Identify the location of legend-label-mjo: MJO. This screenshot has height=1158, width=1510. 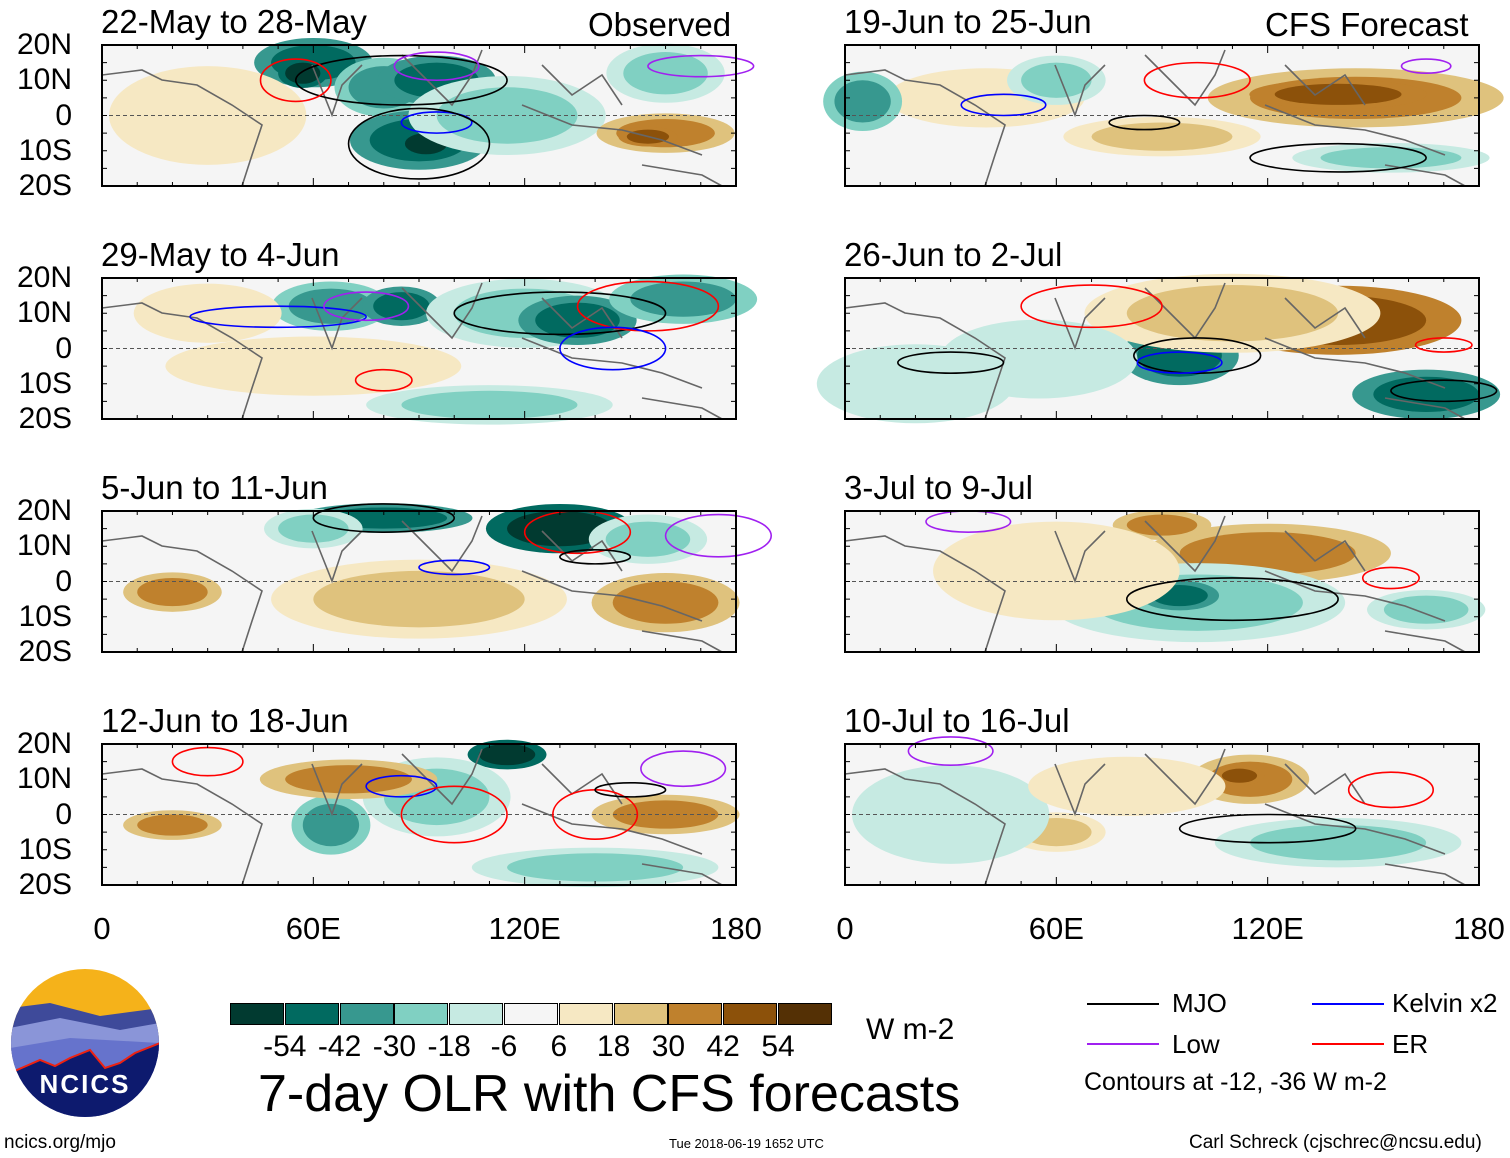
(1199, 1003).